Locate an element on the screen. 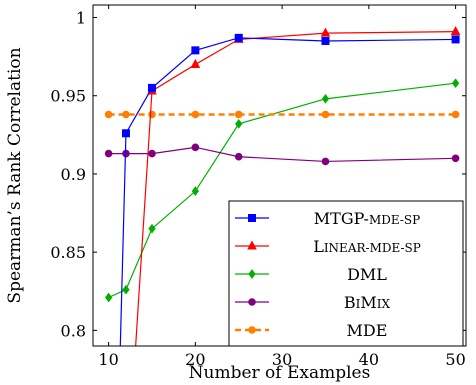 Image resolution: width=476 pixels, height=385 pixels. legend-entry: BIMIX is located at coordinates (313, 302).